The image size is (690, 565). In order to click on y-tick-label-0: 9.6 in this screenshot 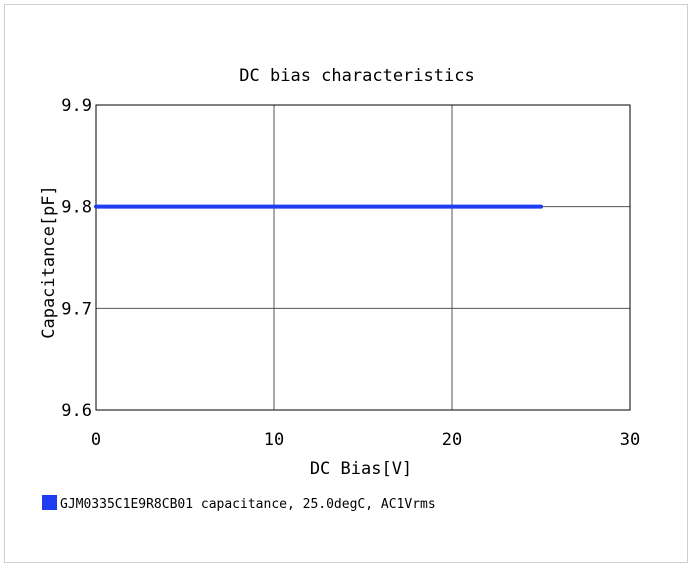, I will do `click(76, 411)`.